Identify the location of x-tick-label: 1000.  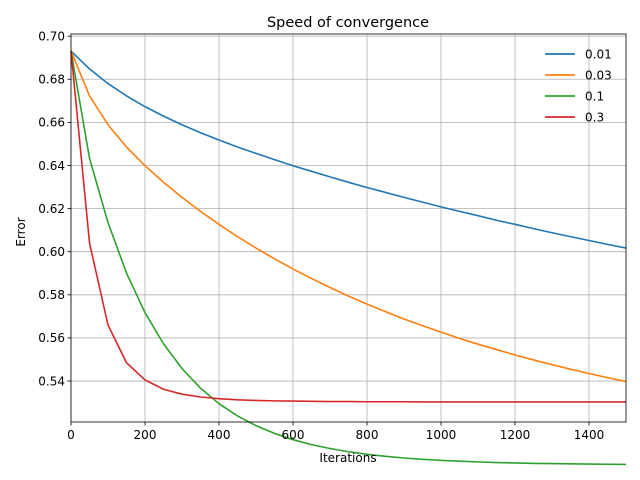
(441, 435).